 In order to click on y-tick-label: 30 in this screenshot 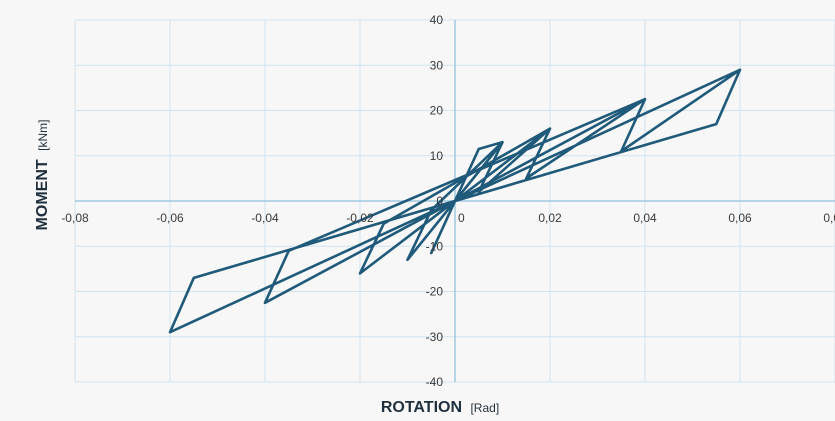, I will do `click(437, 65)`.